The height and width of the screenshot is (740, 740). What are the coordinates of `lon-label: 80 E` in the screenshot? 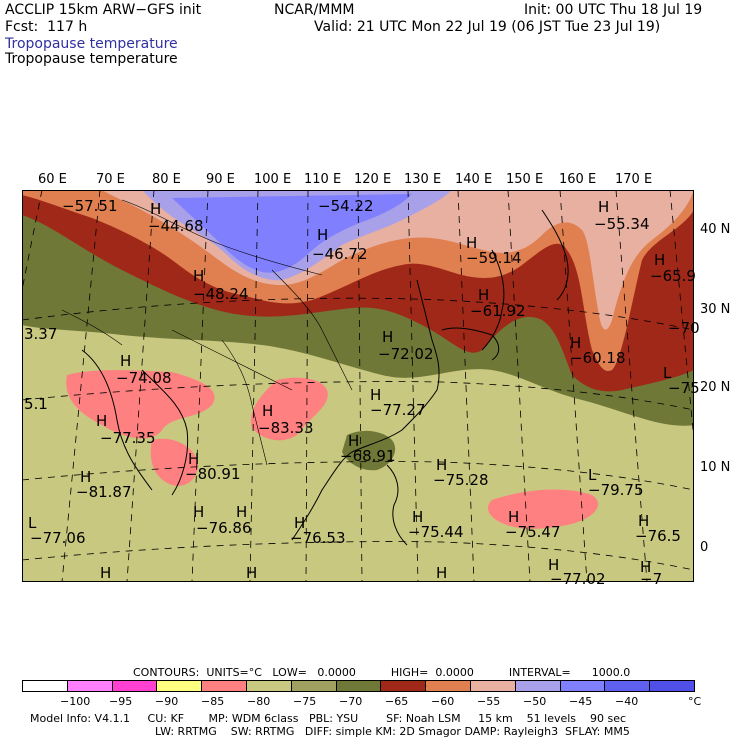 It's located at (166, 179).